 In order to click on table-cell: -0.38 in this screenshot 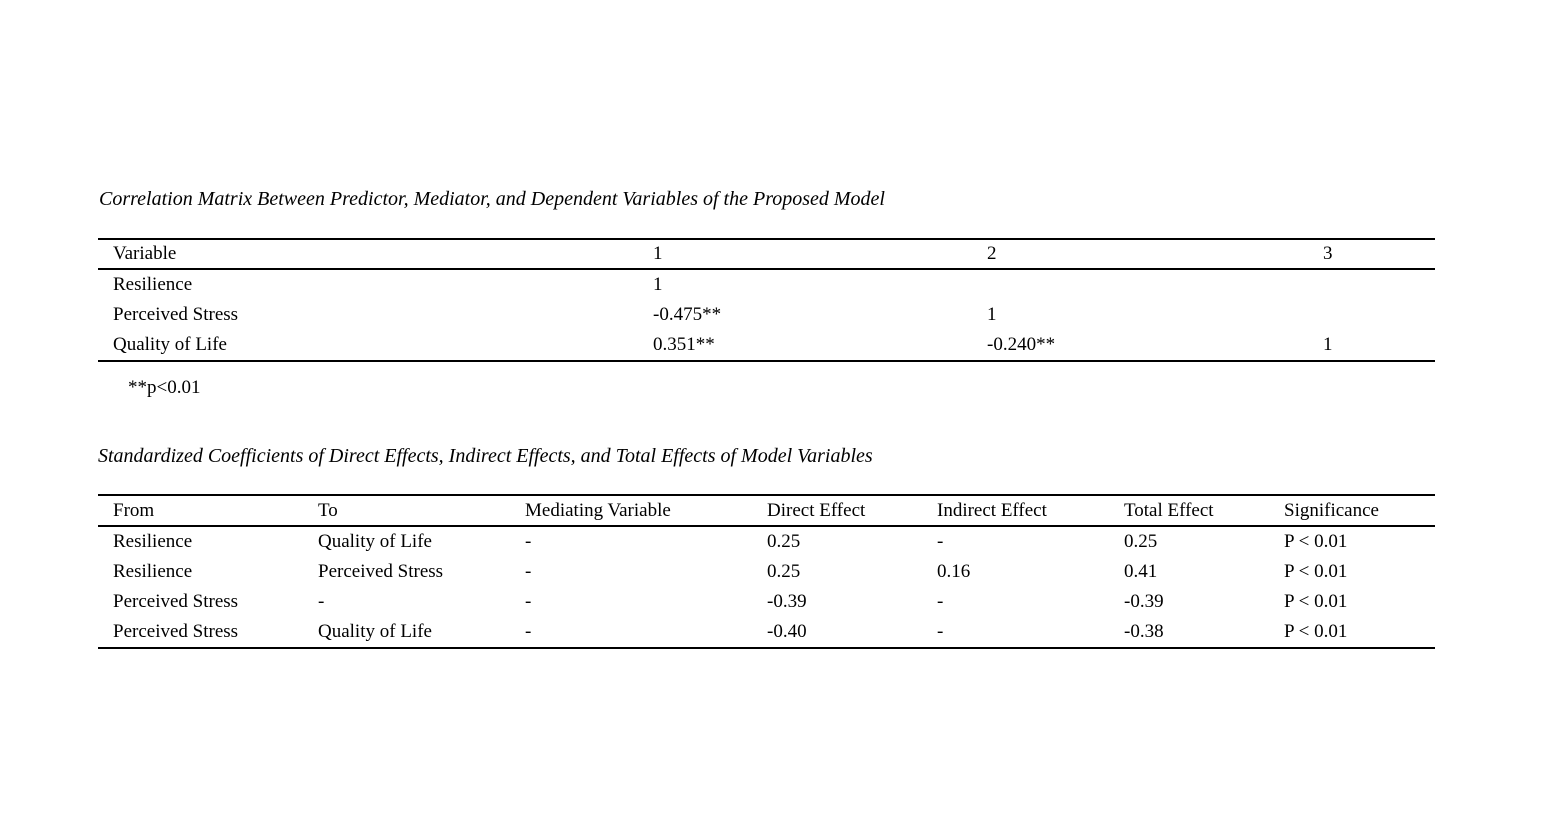, I will do `click(1144, 631)`.